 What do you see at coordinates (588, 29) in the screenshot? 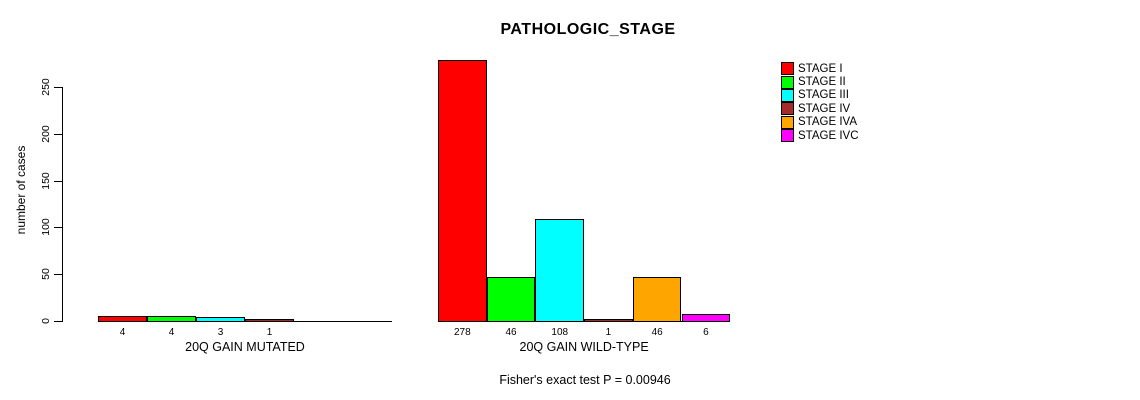
I see `chart-title: PATHOLOGIC_STAGE` at bounding box center [588, 29].